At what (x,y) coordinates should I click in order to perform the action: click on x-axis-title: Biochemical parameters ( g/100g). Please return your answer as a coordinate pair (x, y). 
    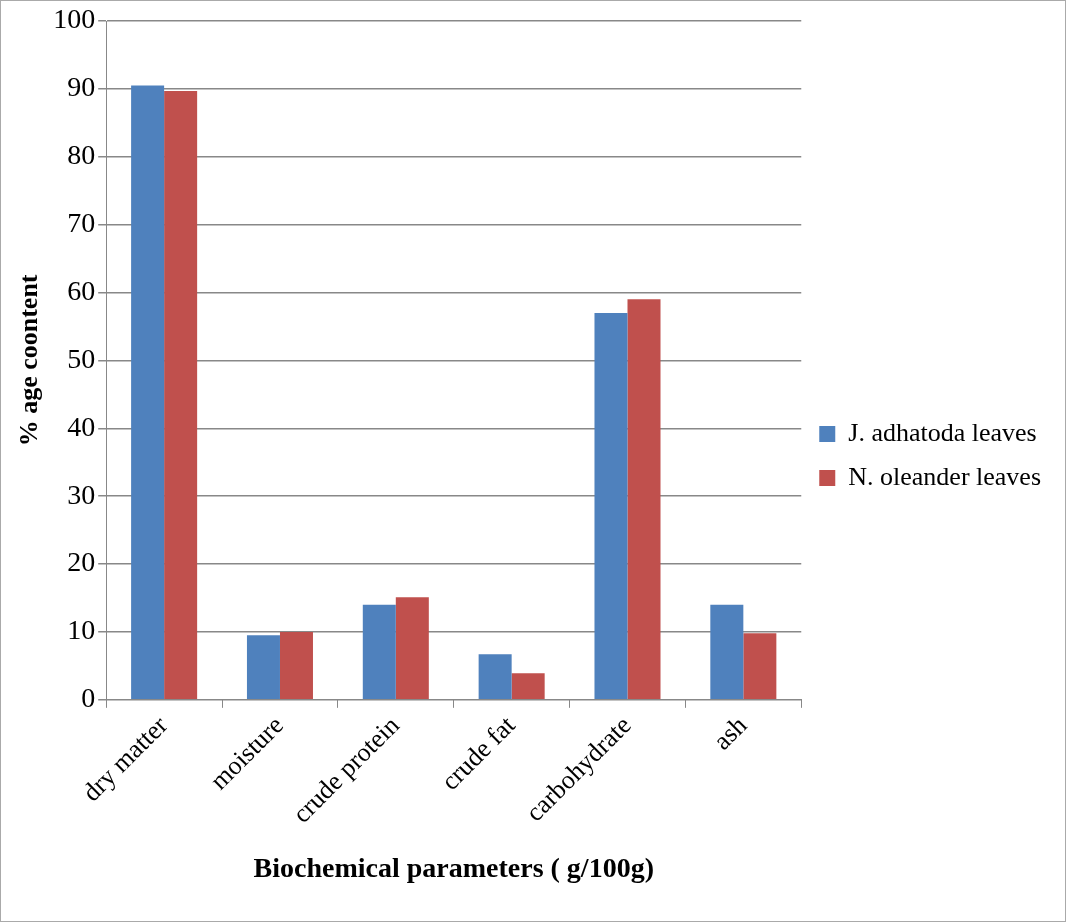
    Looking at the image, I should click on (453, 868).